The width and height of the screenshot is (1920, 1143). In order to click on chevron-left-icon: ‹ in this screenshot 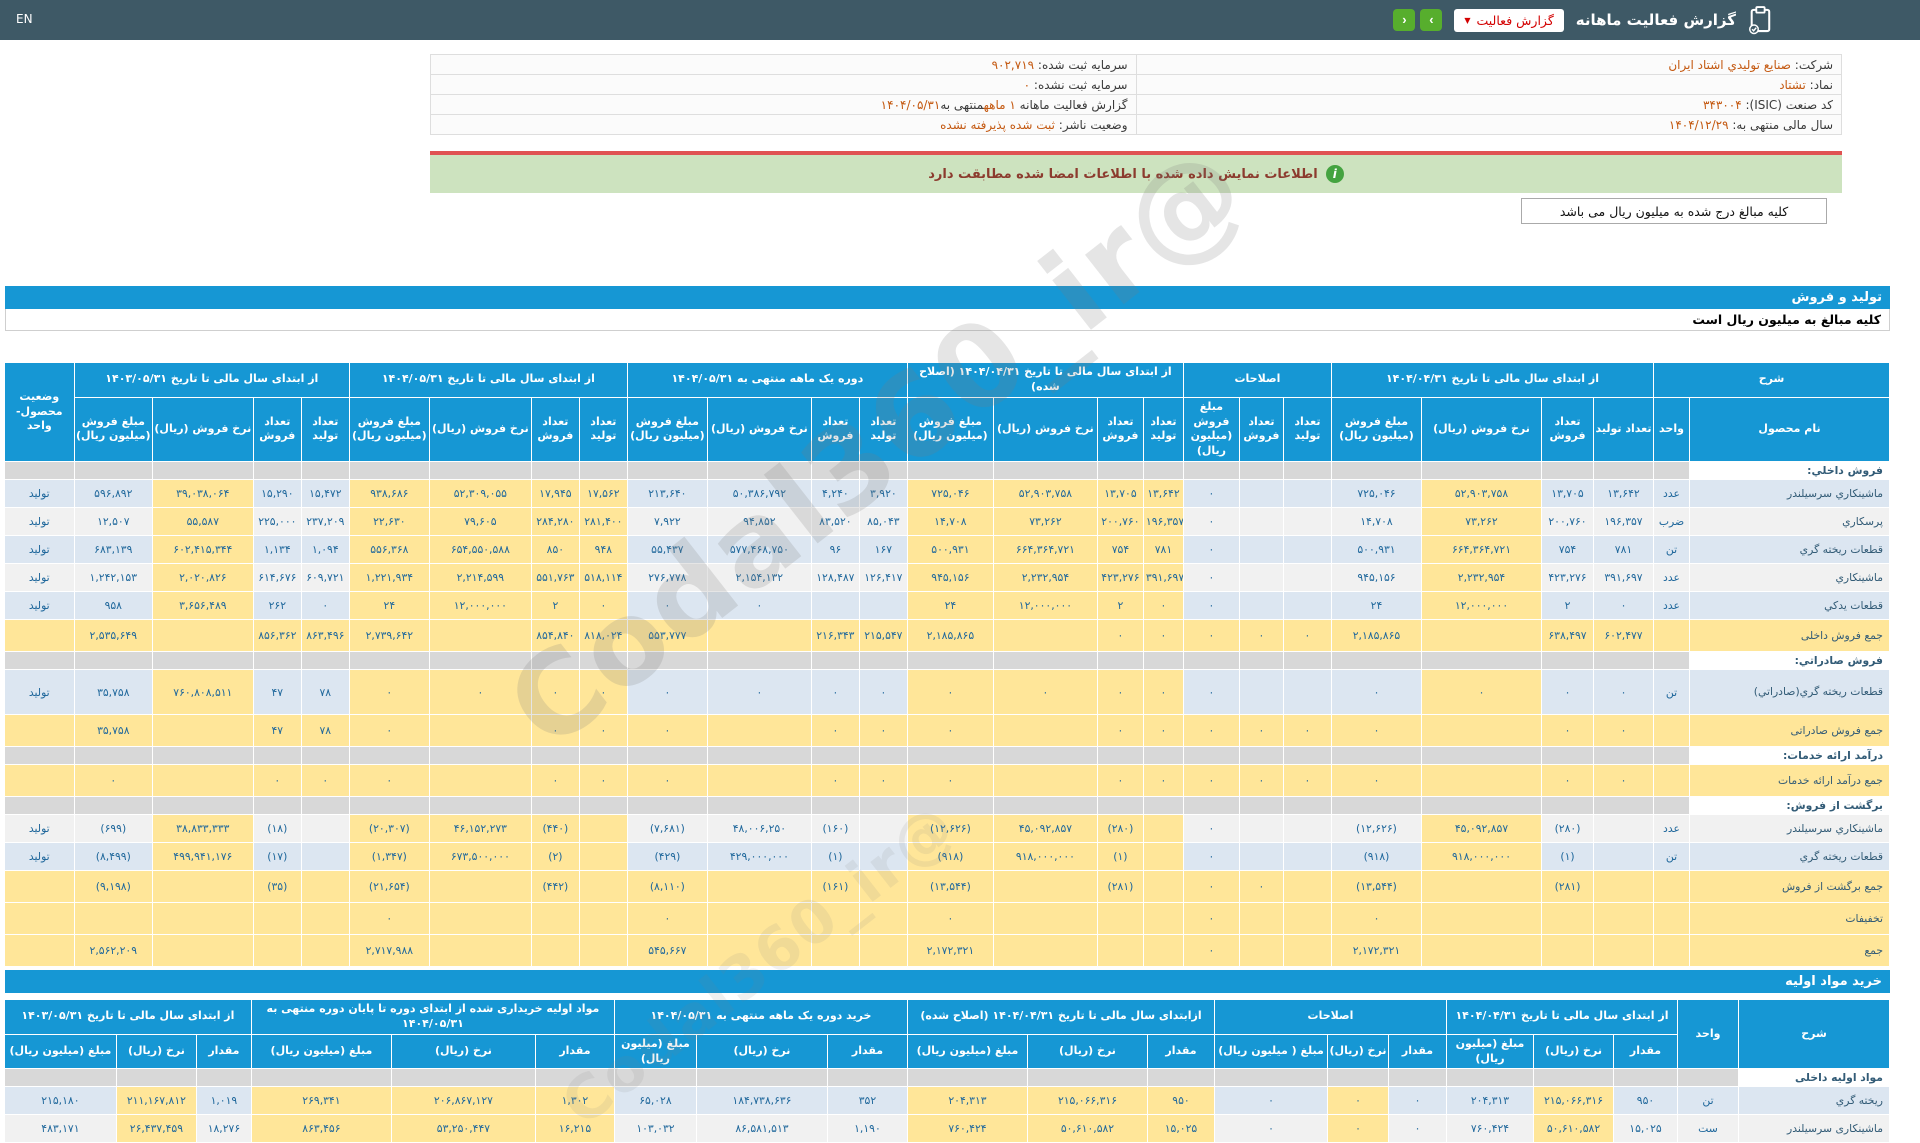, I will do `click(1404, 19)`.